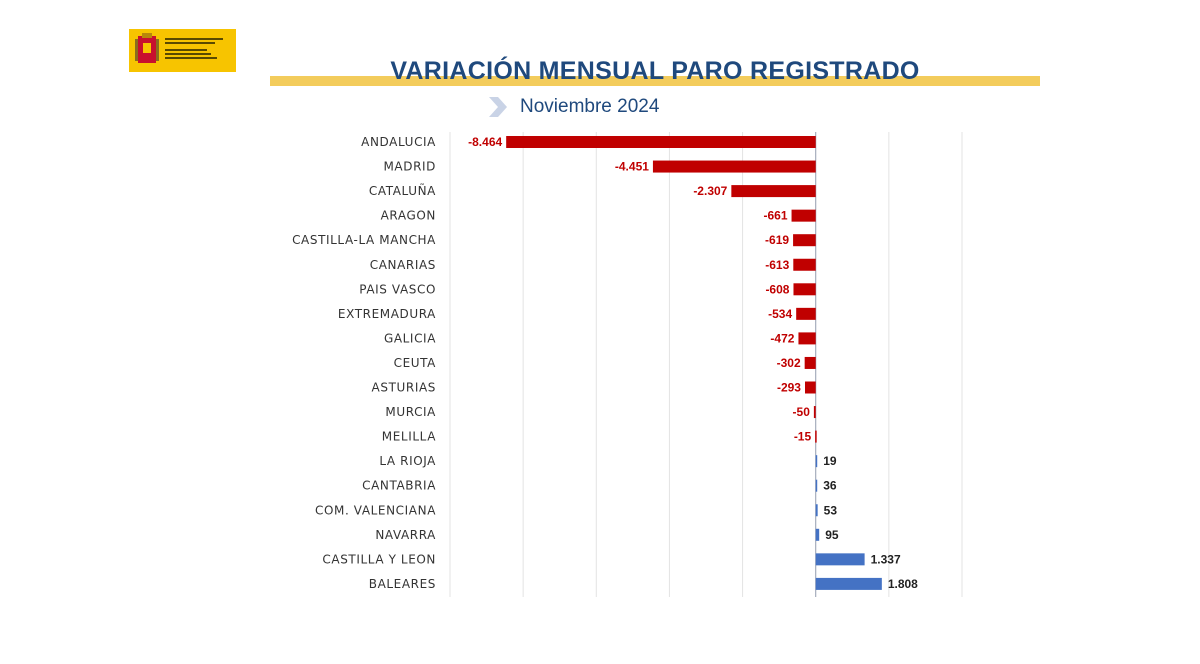  I want to click on value-label: -50, so click(802, 412).